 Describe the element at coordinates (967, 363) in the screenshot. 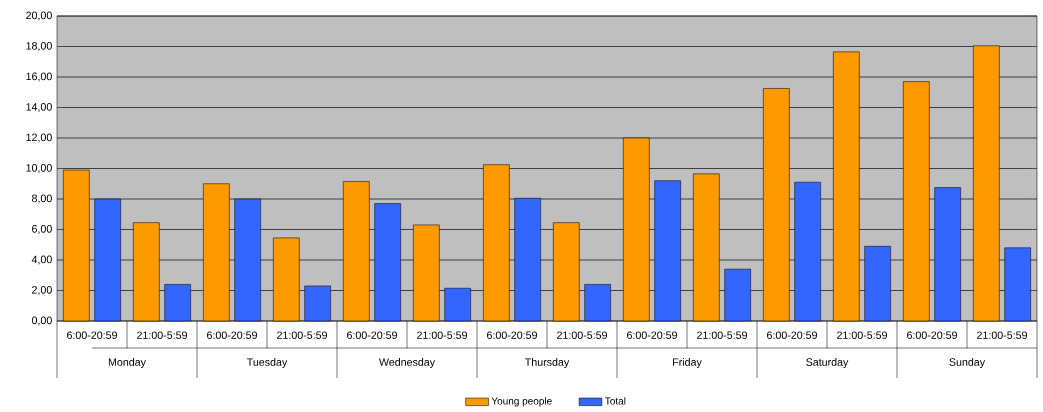

I see `text: Sunday` at that location.